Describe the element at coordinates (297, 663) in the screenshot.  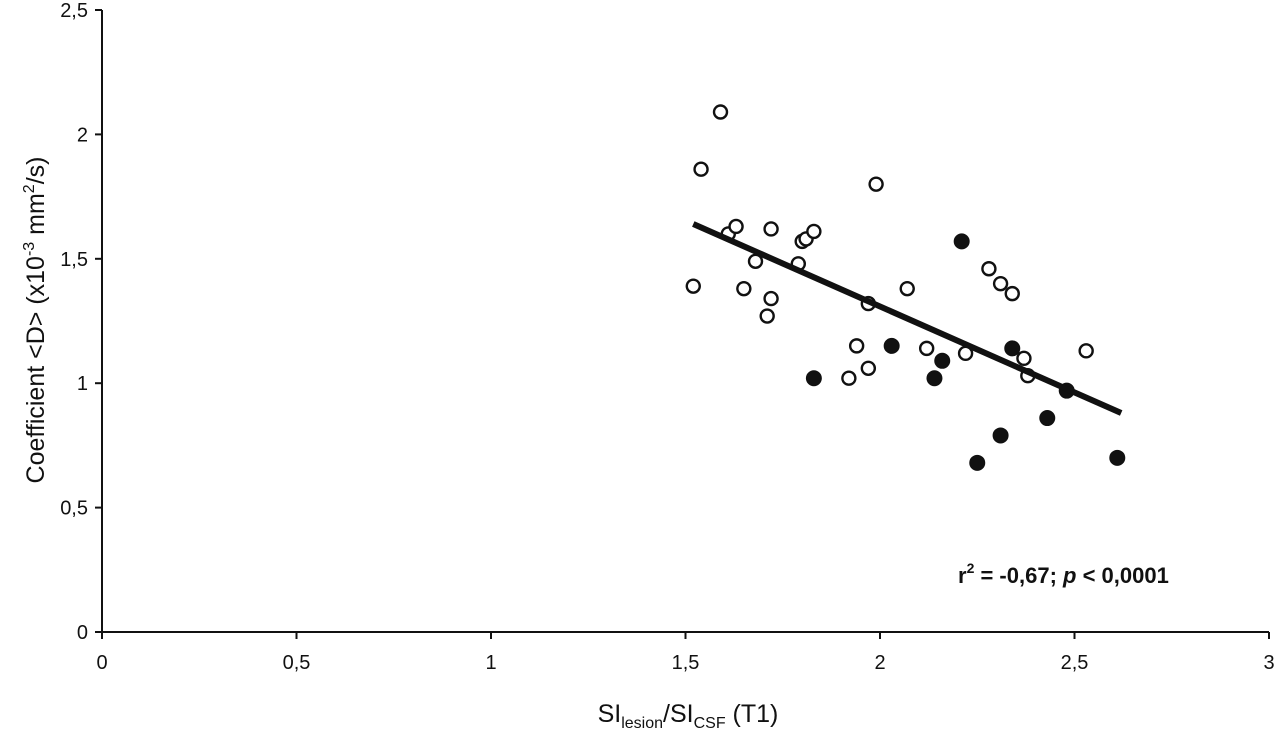
I see `x-tick-label: 0,5` at that location.